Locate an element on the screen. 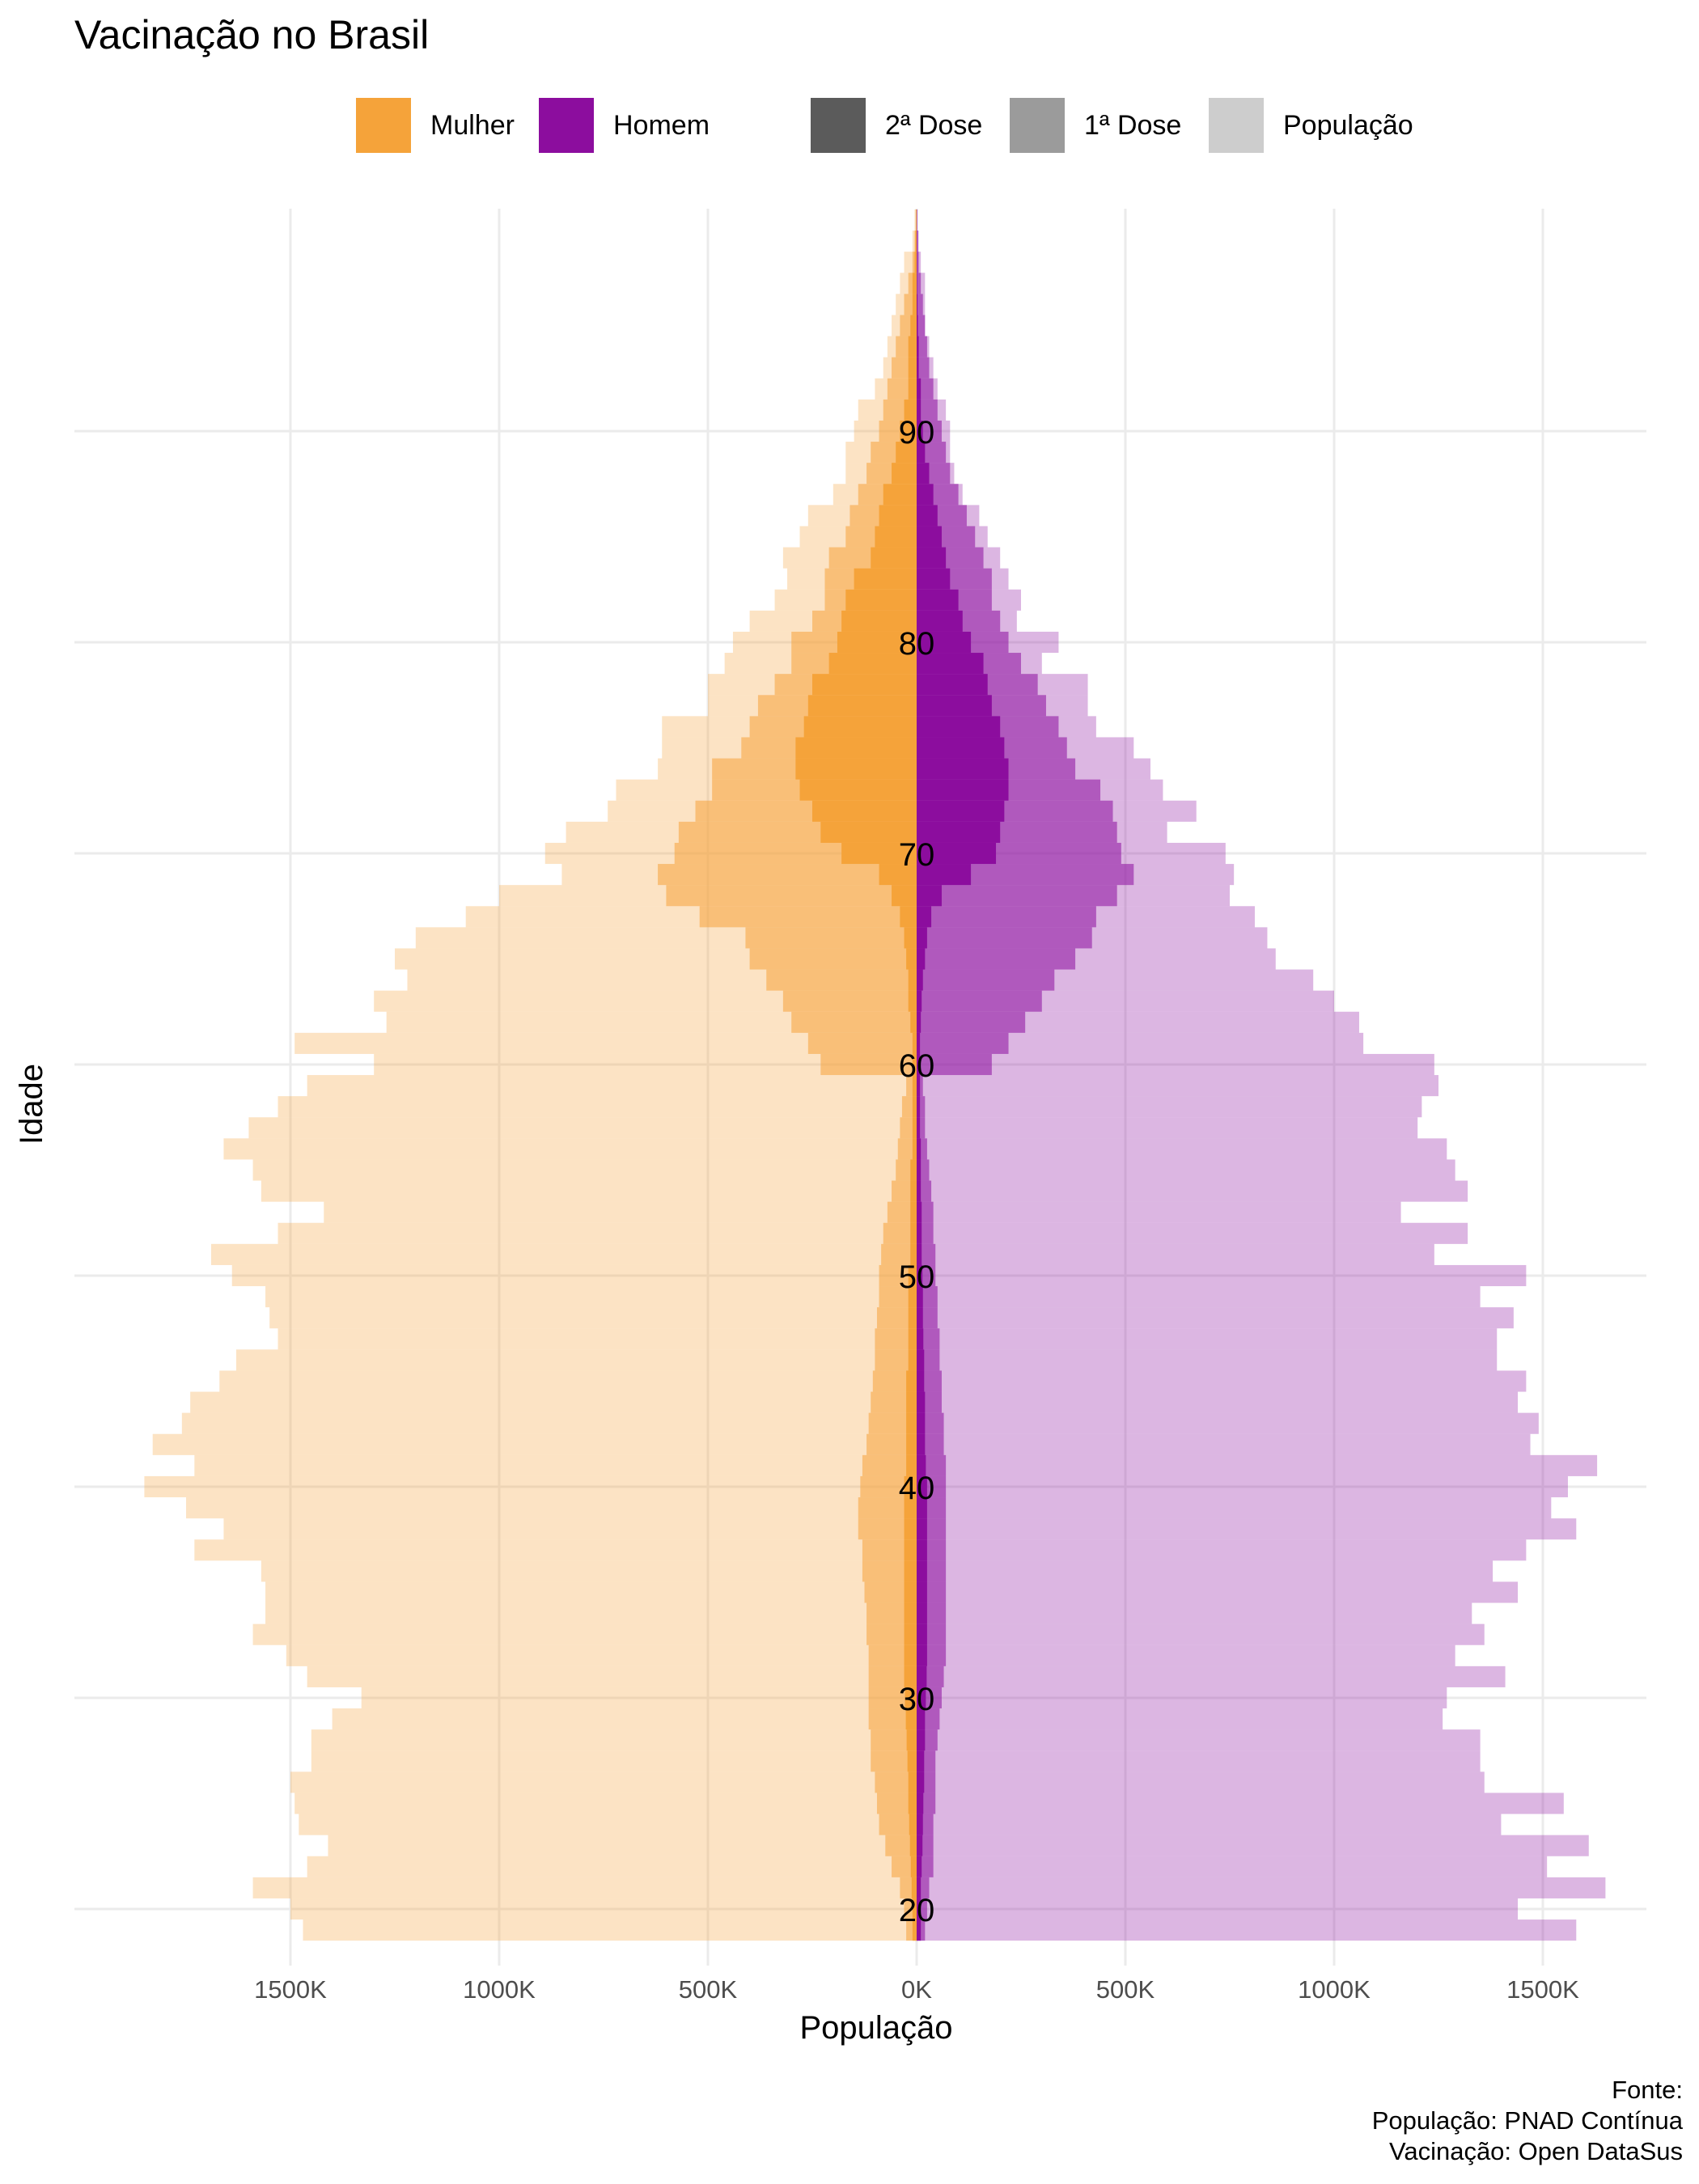 Image resolution: width=1699 pixels, height=2184 pixels. x-tick-label: 1500K is located at coordinates (1542, 1990).